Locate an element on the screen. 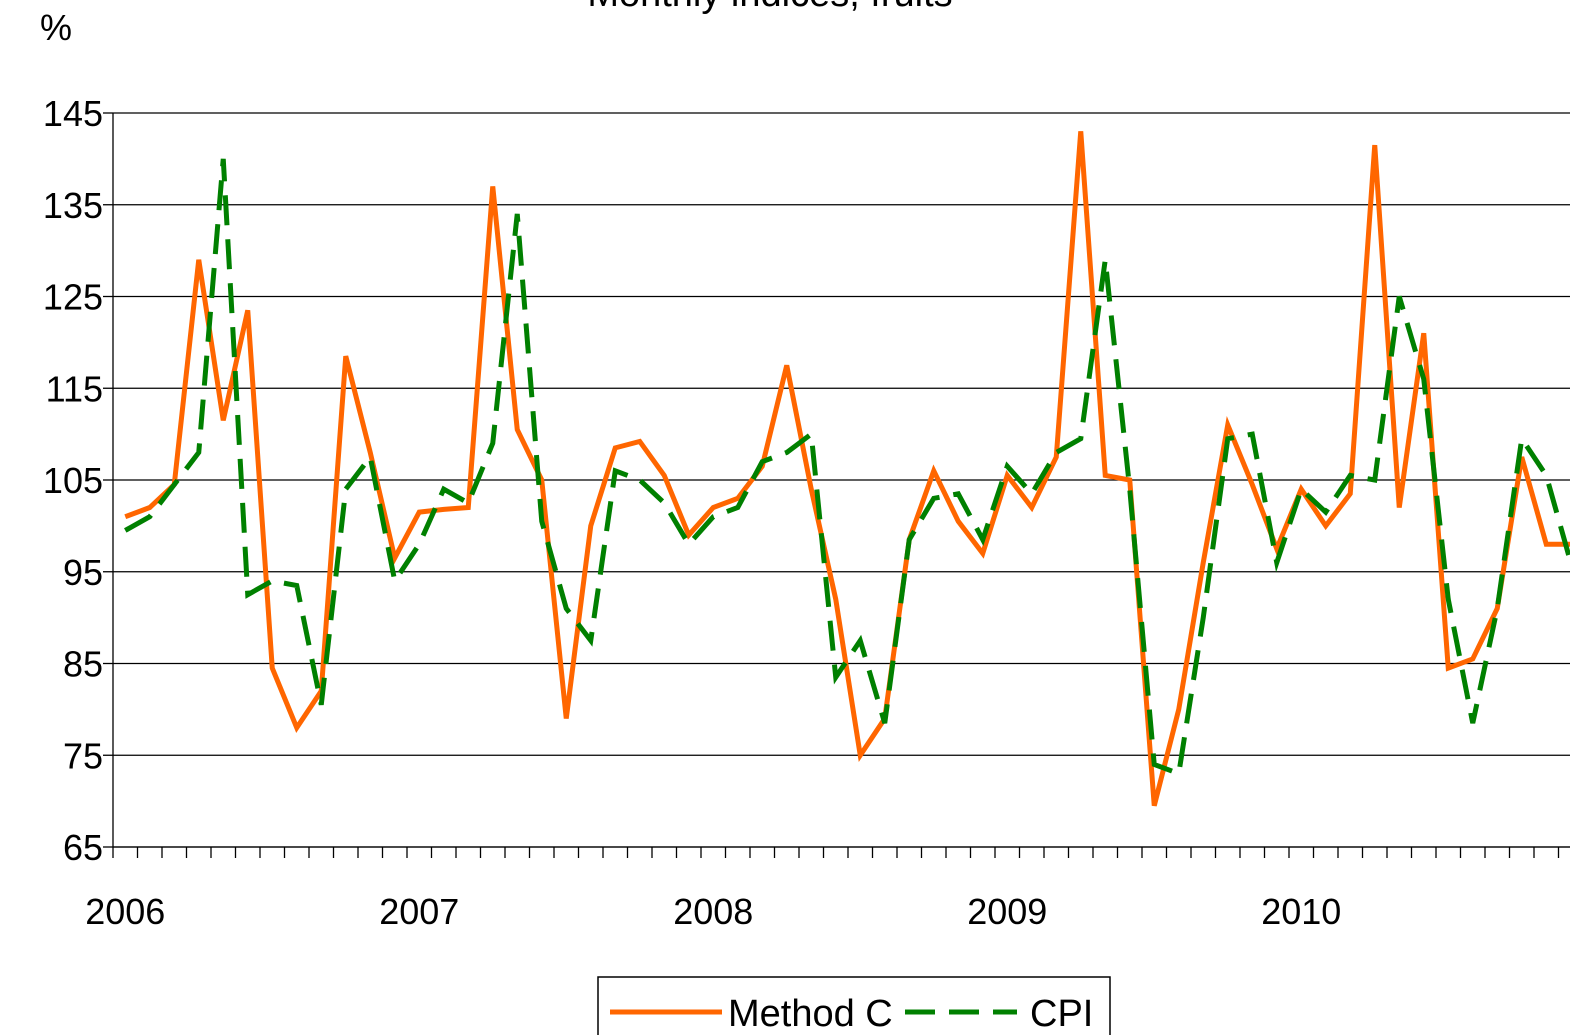 The image size is (1570, 1035). y-tick-label: 85 is located at coordinates (83, 664).